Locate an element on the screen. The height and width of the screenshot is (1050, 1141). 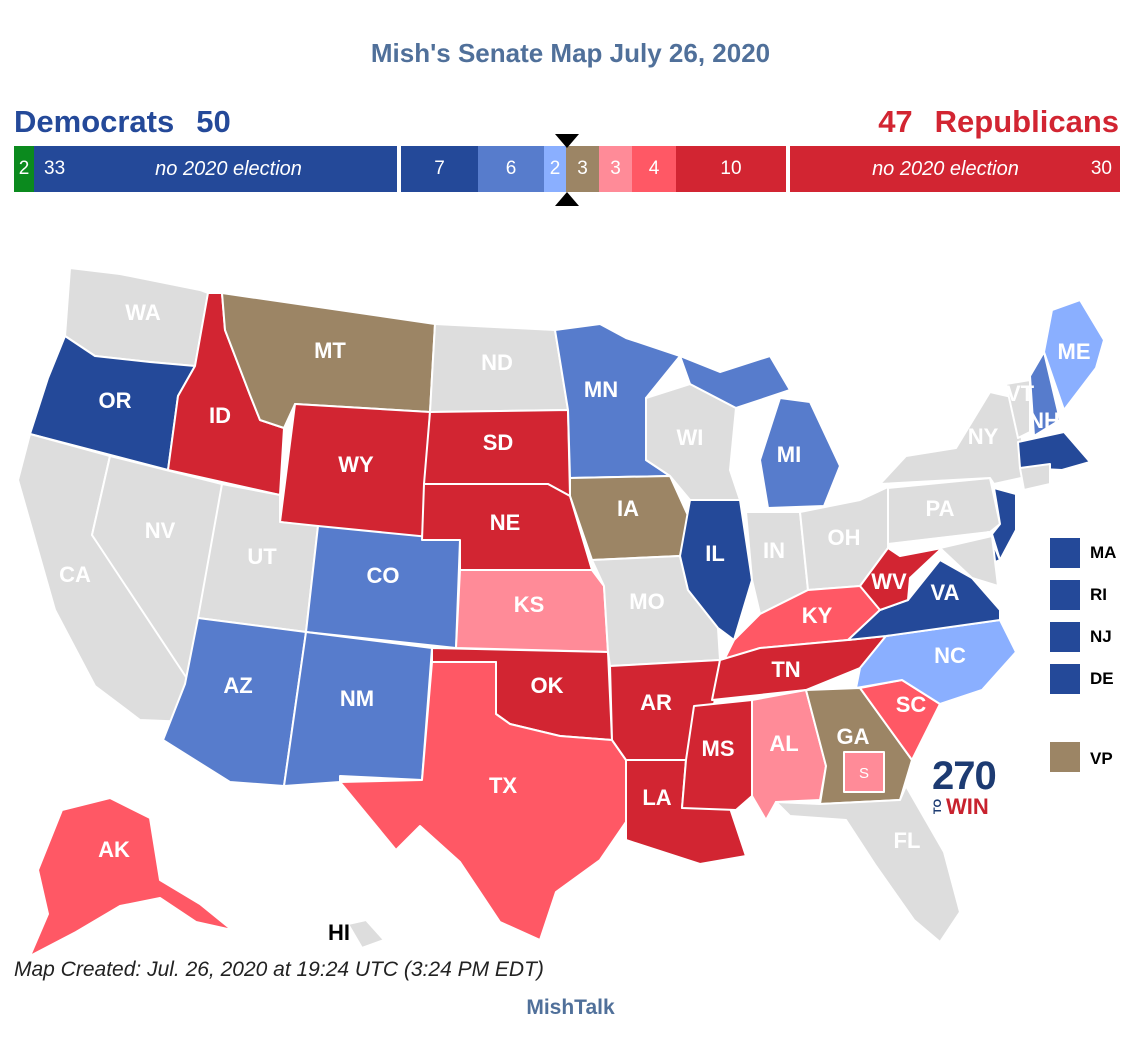
state-TX is located at coordinates (483, 801).